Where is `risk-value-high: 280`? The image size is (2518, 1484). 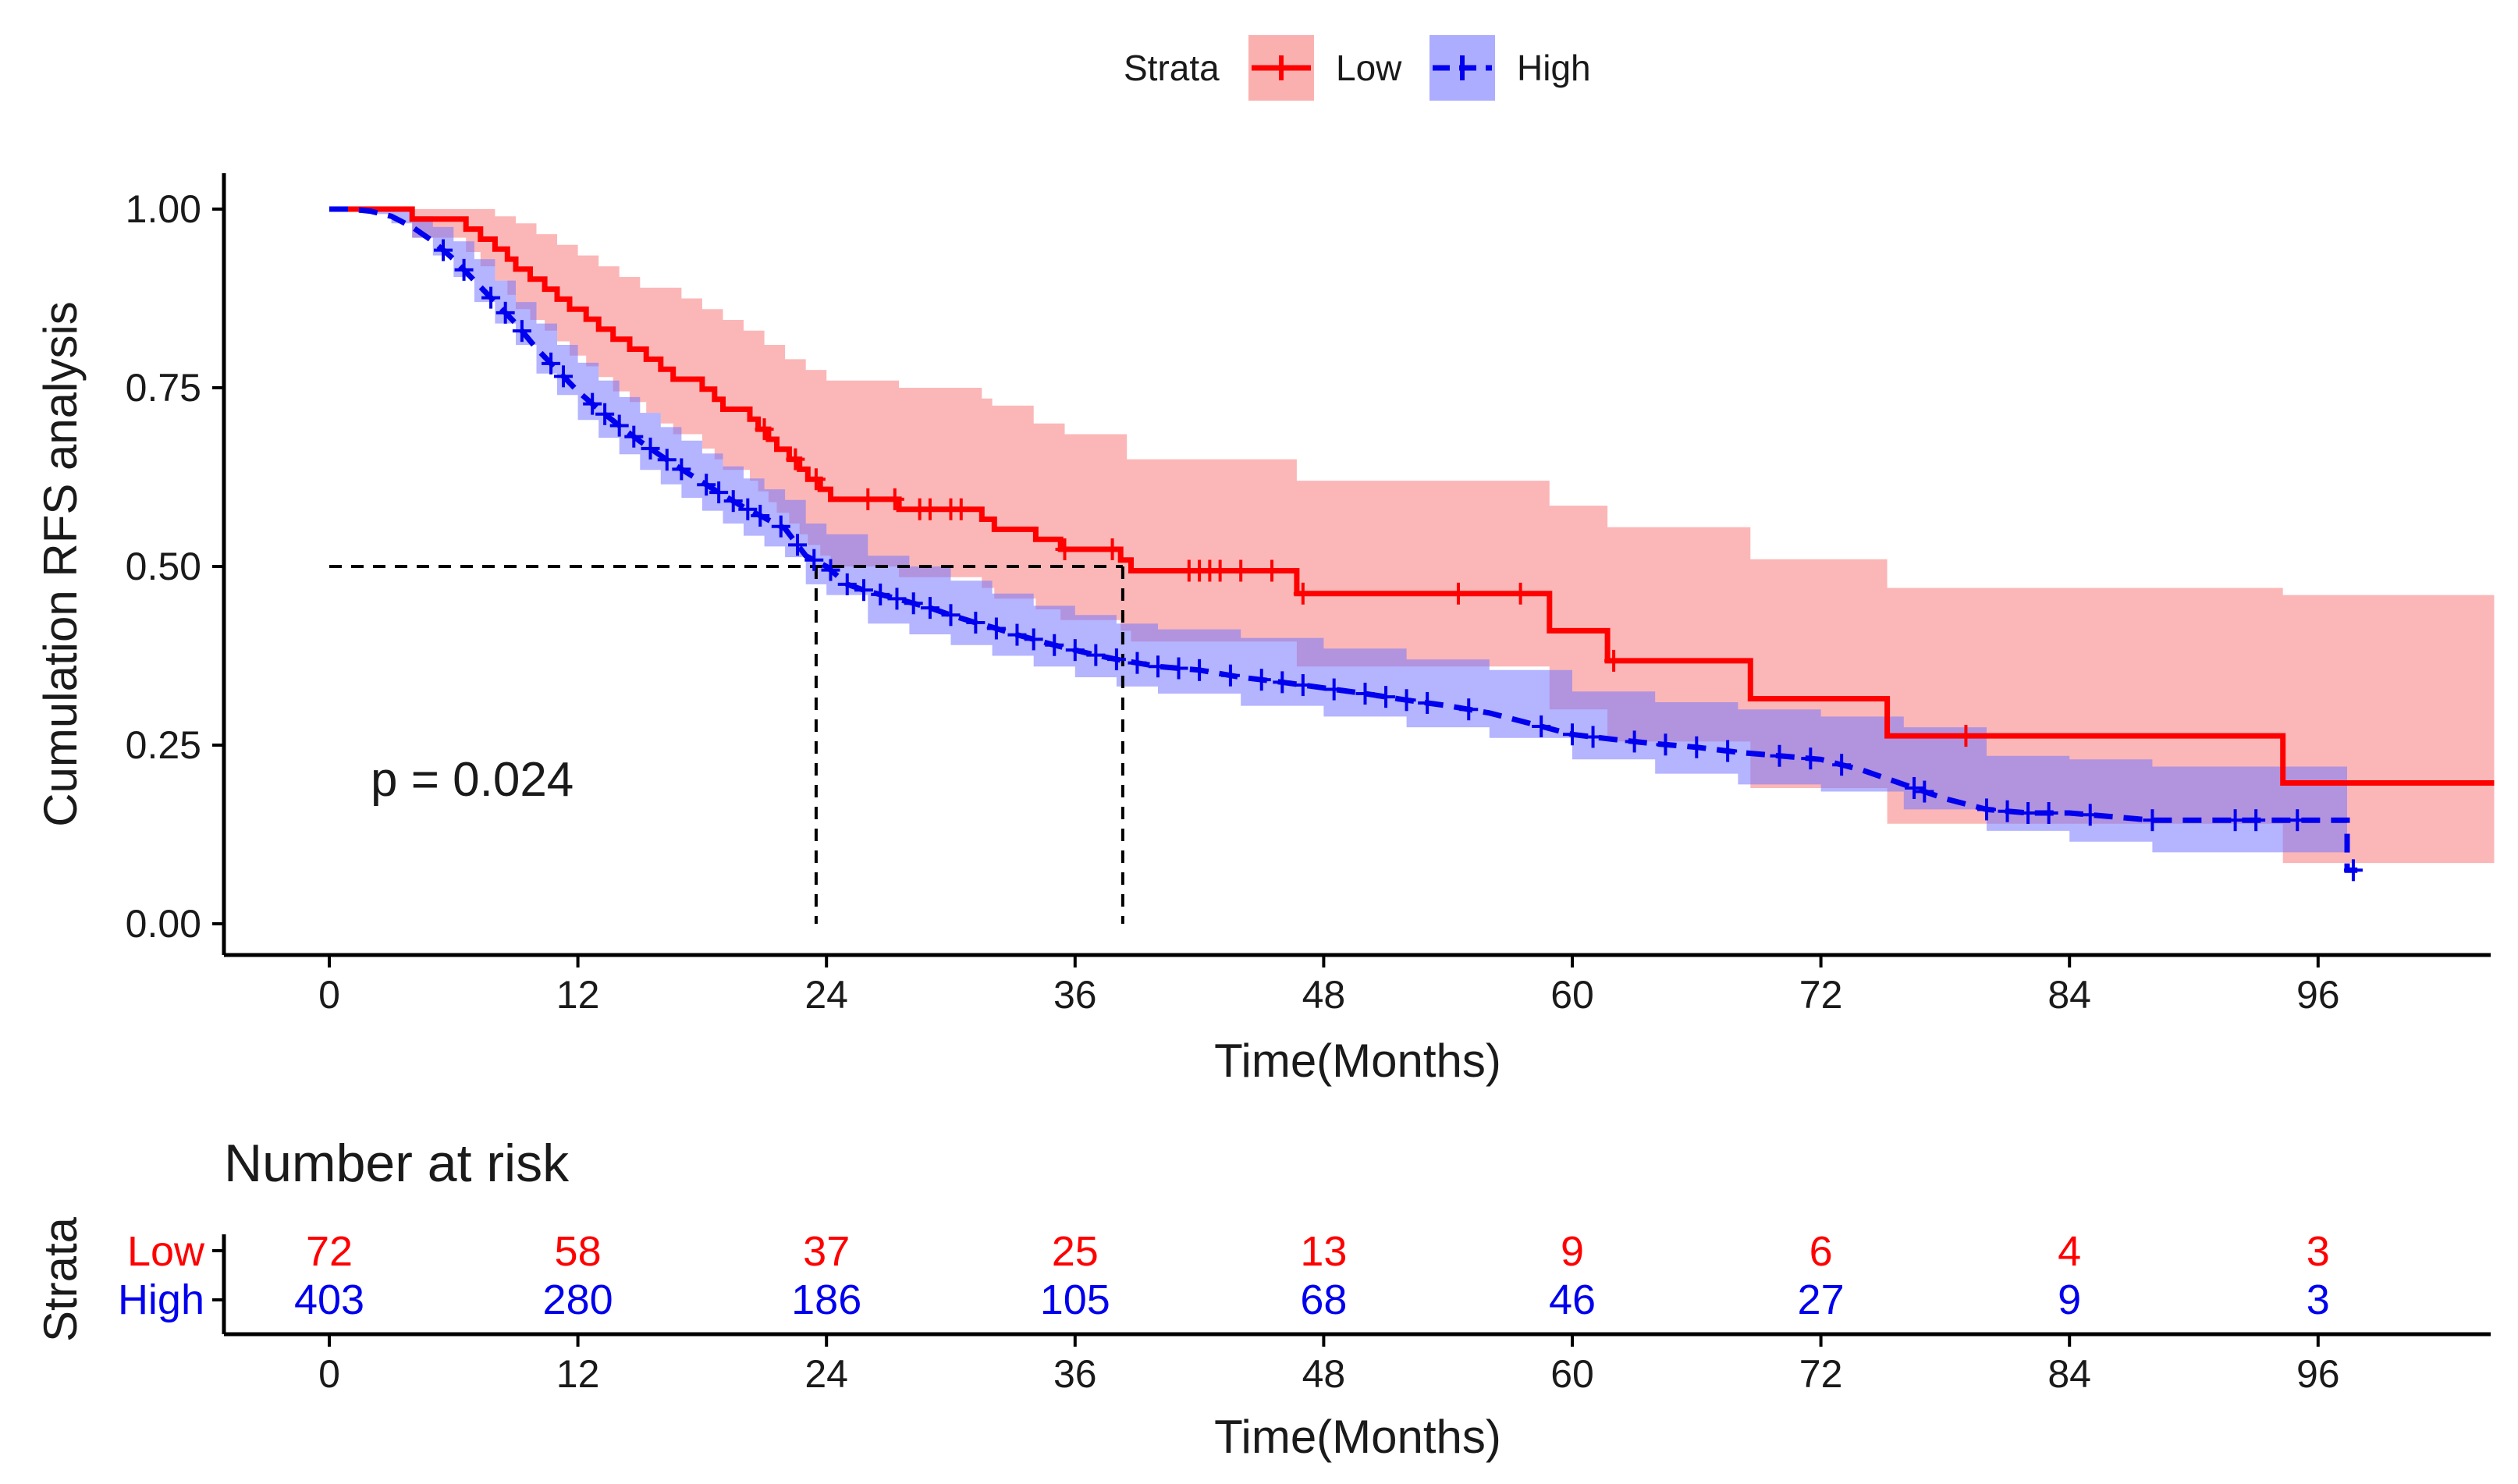 risk-value-high: 280 is located at coordinates (578, 1299).